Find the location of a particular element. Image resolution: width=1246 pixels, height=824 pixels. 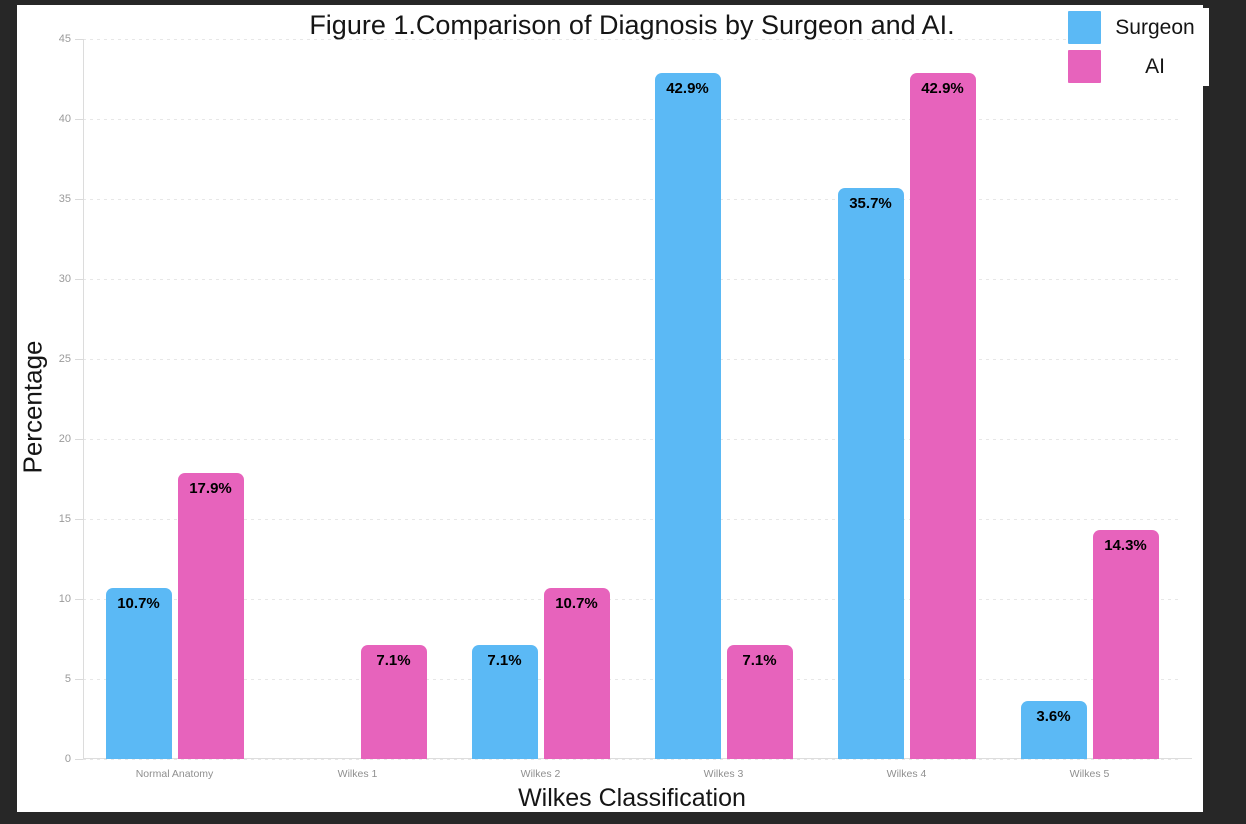

x-axis-line is located at coordinates (637, 758).